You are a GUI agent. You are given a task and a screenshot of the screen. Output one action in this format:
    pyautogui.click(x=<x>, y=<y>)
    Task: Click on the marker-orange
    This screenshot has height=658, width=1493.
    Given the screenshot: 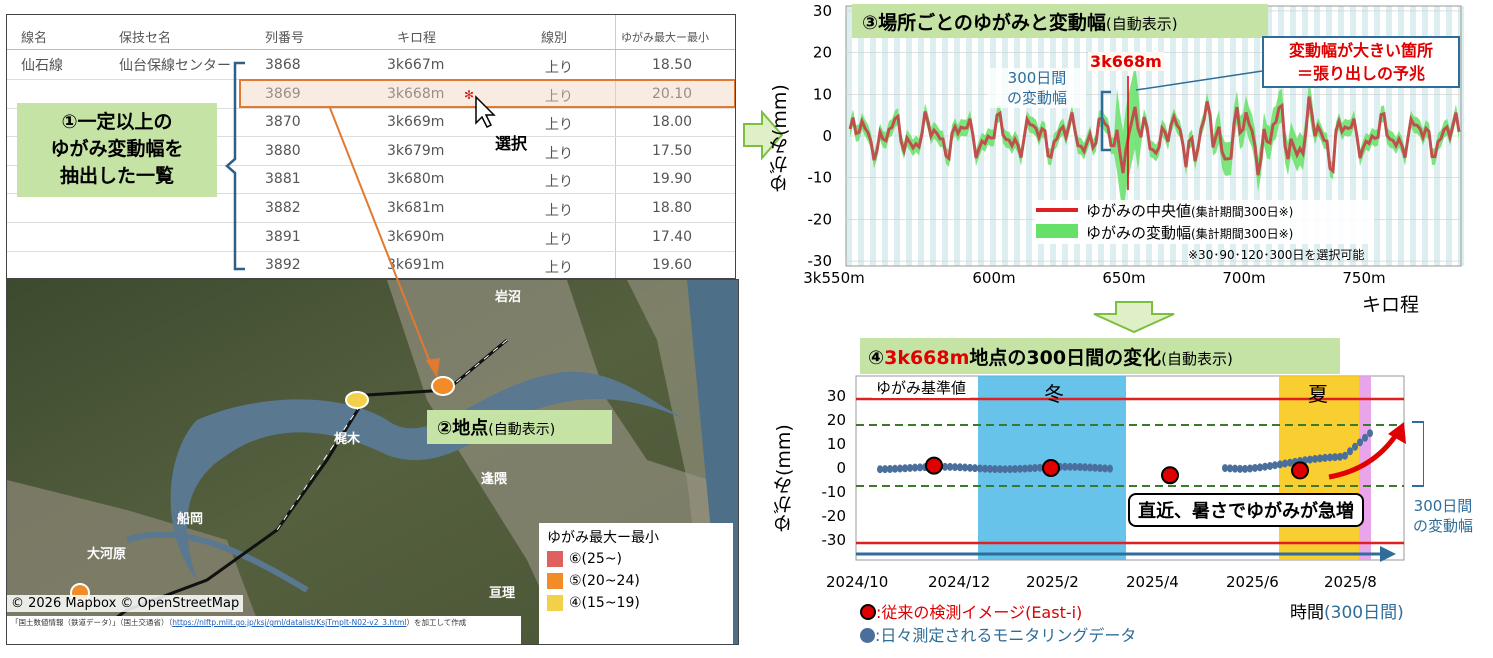 What is the action you would take?
    pyautogui.click(x=443, y=386)
    